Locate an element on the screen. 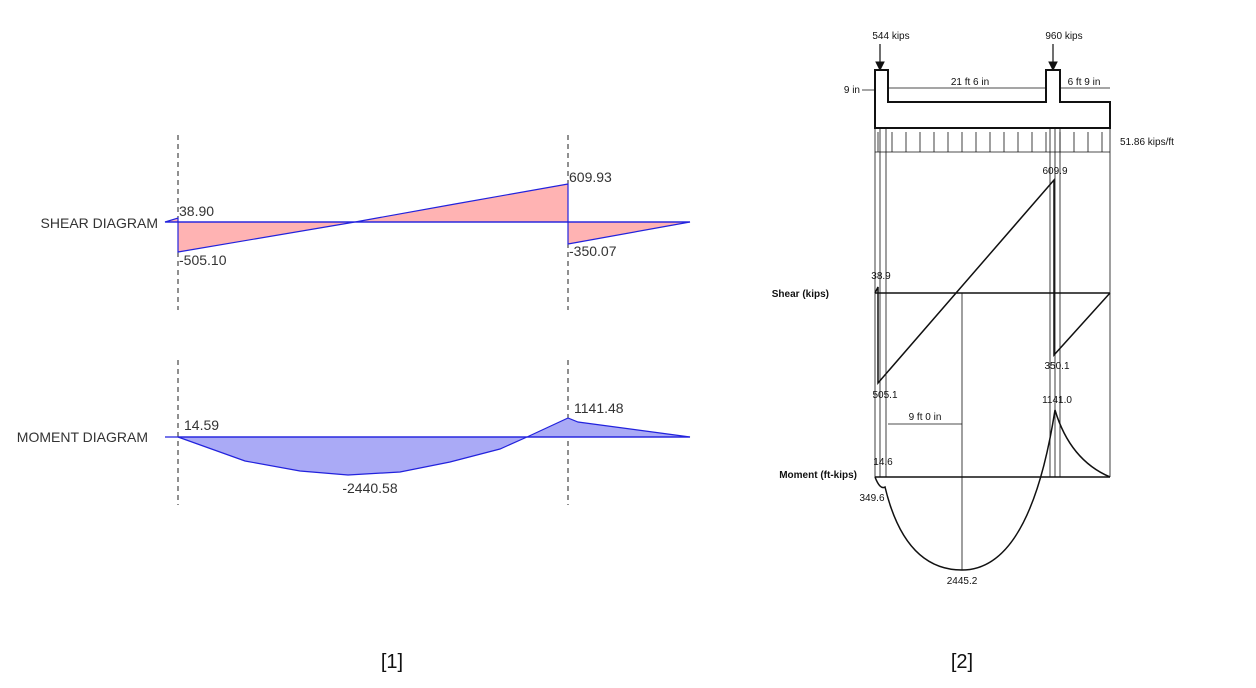 The width and height of the screenshot is (1256, 688). beam is located at coordinates (992, 99).